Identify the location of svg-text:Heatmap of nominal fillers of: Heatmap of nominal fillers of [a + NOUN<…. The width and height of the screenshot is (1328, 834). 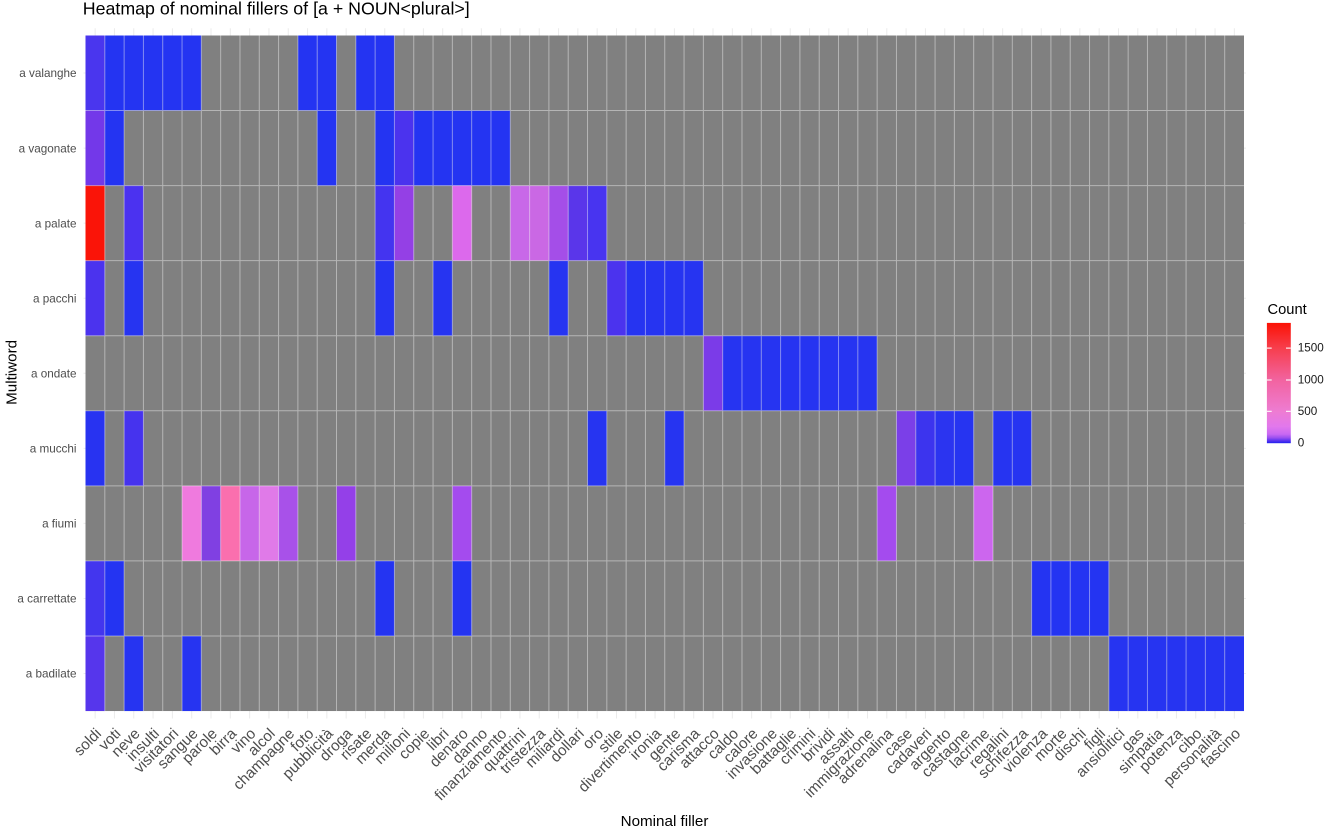
(276, 9).